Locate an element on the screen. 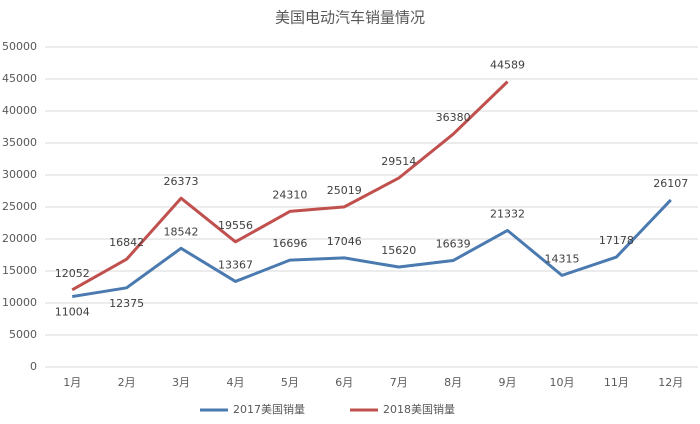 Image resolution: width=700 pixels, height=424 pixels. data-label: 25019 is located at coordinates (344, 190).